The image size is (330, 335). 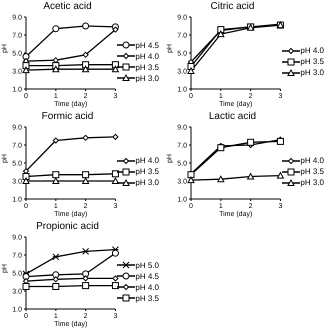 I want to click on legend-label: pH 5.0, so click(x=147, y=265).